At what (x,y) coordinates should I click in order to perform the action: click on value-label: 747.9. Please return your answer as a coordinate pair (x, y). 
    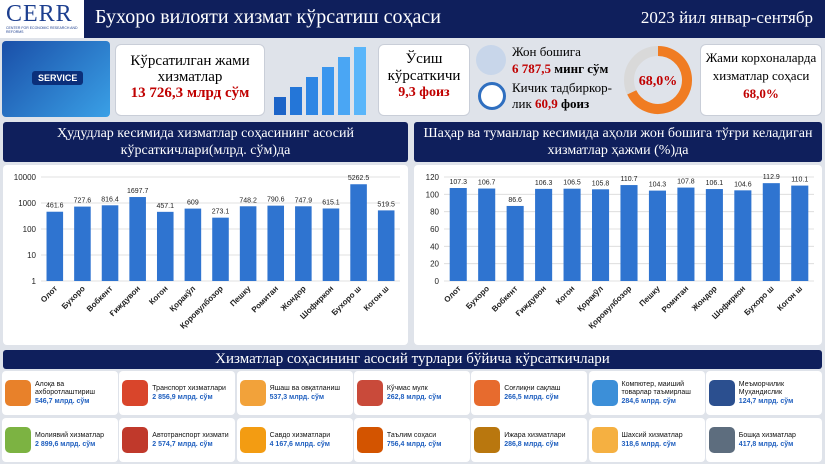
    Looking at the image, I should click on (304, 200).